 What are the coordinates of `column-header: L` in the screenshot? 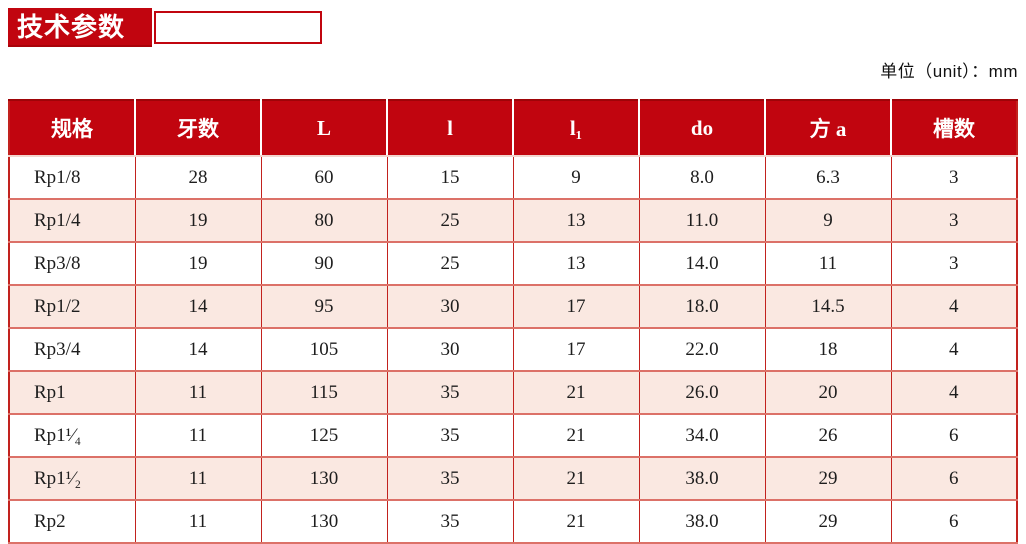 It's located at (324, 128).